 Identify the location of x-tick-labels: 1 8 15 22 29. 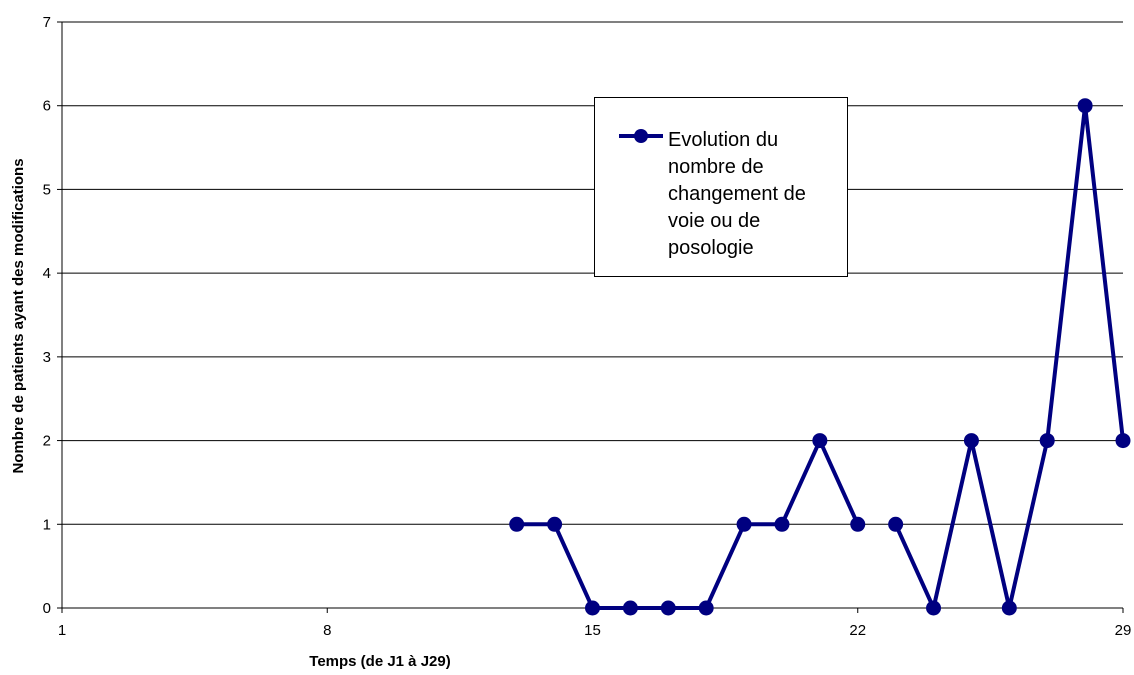
(595, 630).